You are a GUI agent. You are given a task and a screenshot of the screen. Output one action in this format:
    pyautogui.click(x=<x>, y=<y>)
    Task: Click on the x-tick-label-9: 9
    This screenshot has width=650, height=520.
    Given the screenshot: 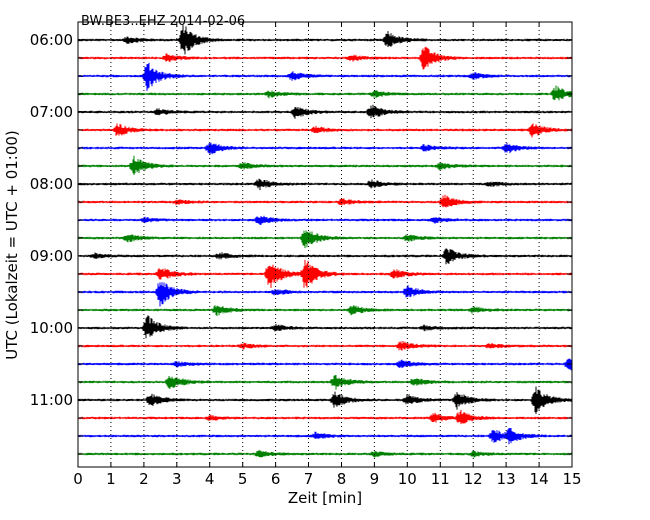 What is the action you would take?
    pyautogui.click(x=375, y=479)
    